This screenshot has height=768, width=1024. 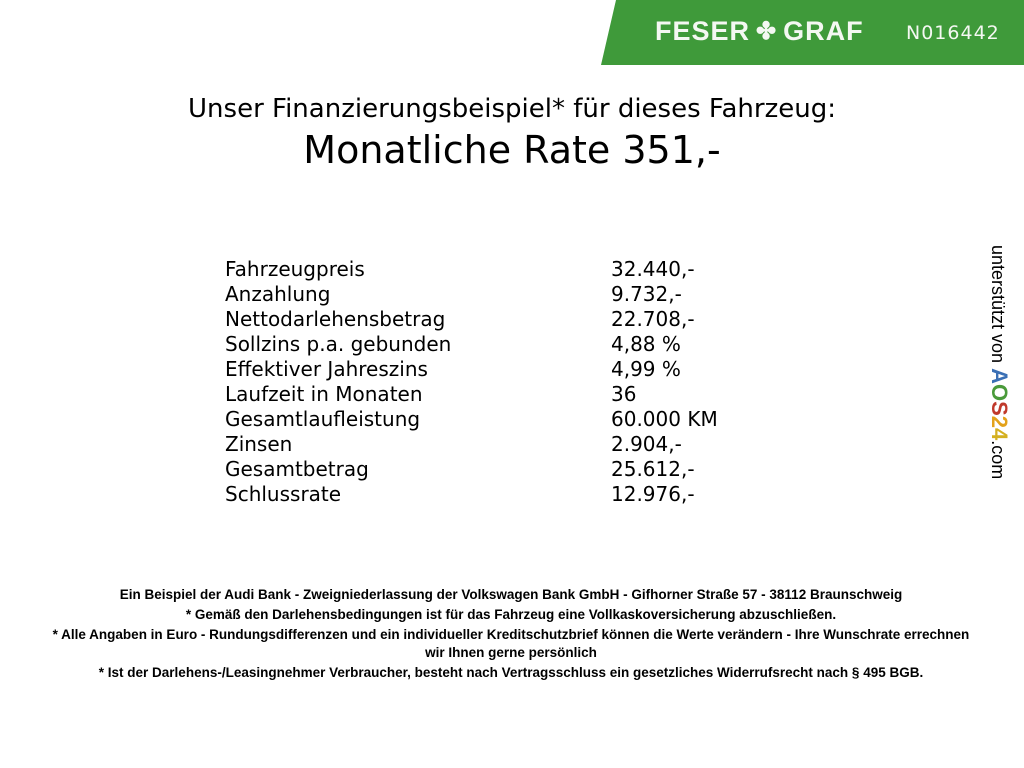 What do you see at coordinates (512, 150) in the screenshot?
I see `monthly-rate: Monatliche Rate 351,-` at bounding box center [512, 150].